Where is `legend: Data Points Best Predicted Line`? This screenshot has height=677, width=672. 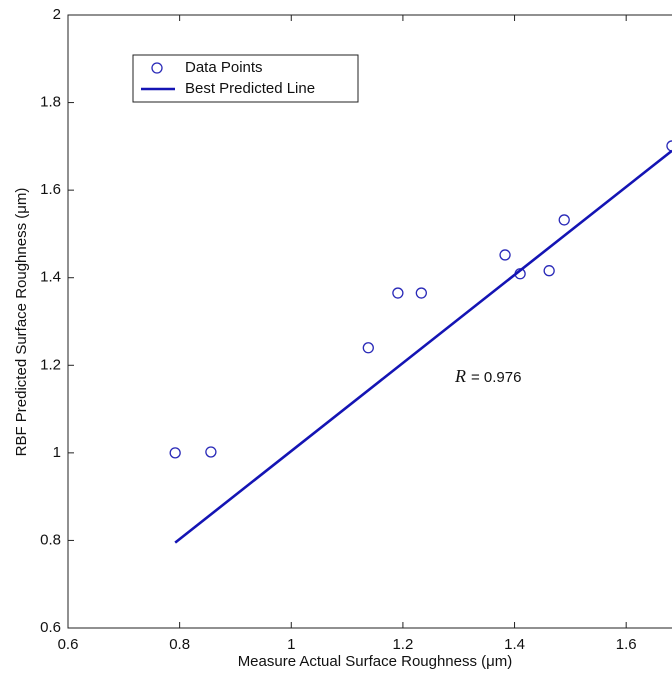 legend: Data Points Best Predicted Line is located at coordinates (245, 78).